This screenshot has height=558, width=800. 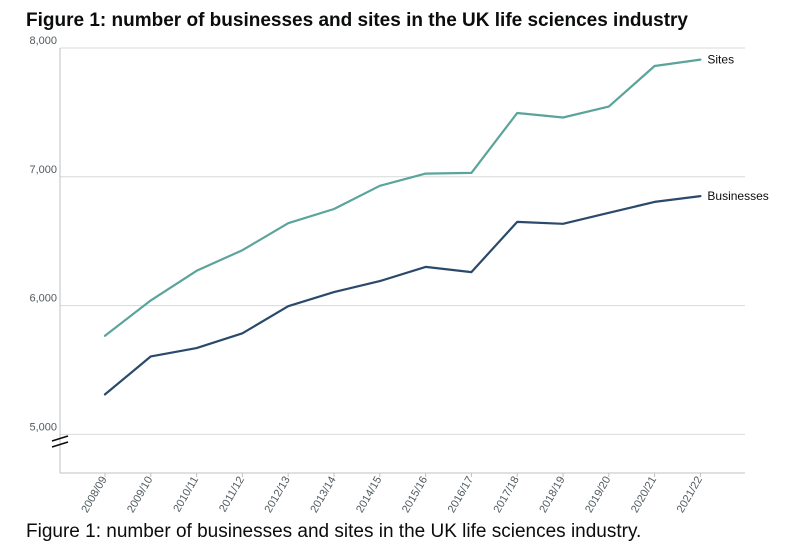 I want to click on series-label-sites: Sites, so click(x=720, y=60).